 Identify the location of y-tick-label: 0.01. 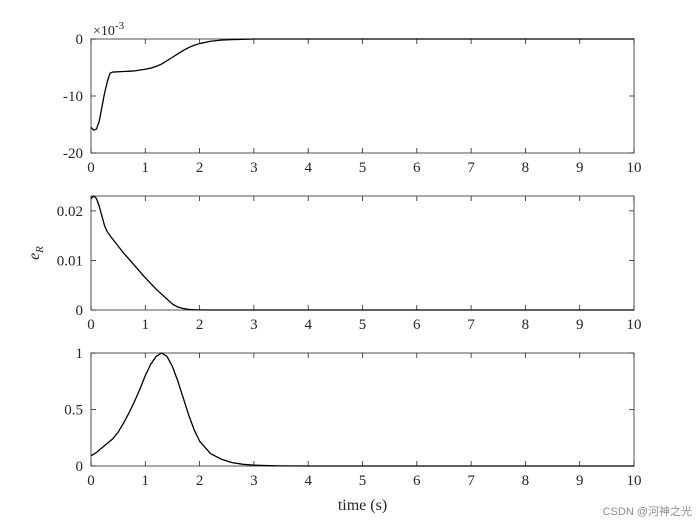
(70, 261).